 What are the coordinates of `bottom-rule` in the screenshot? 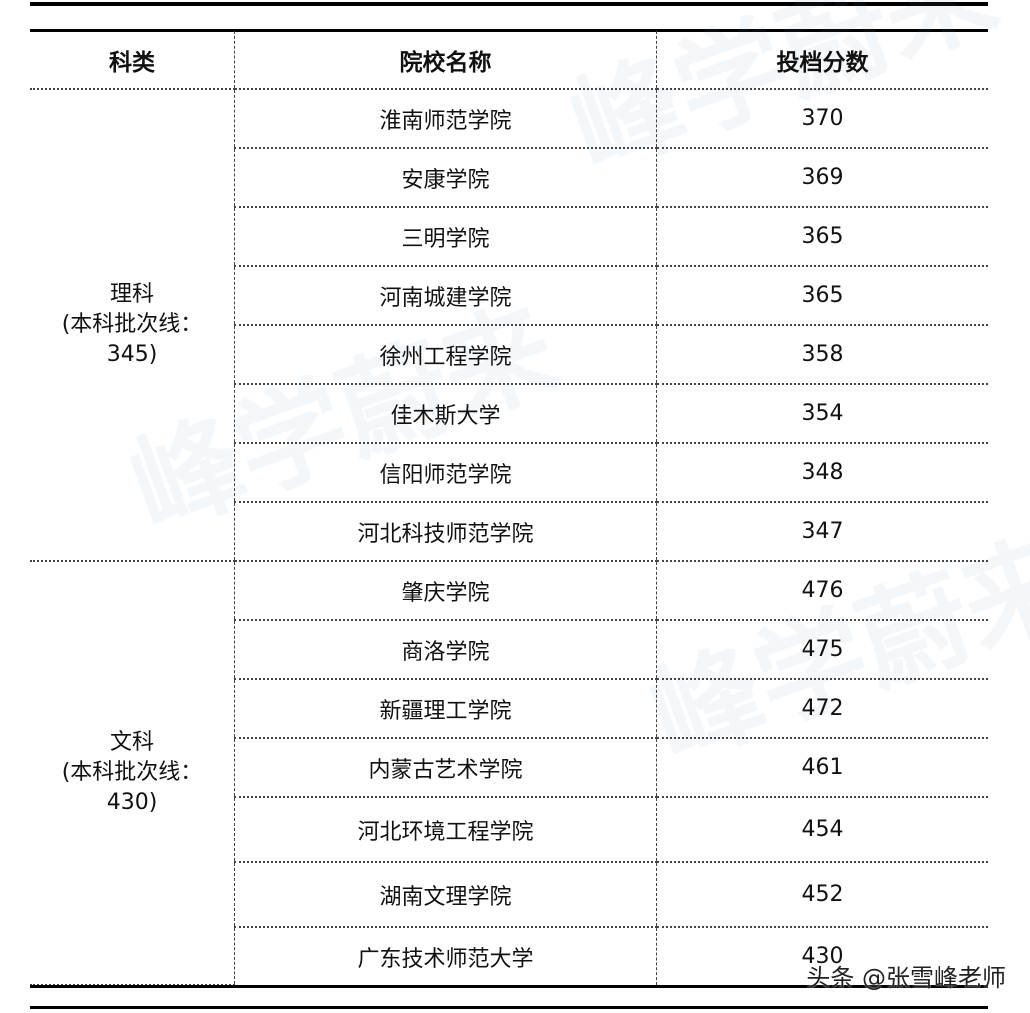 It's located at (509, 986).